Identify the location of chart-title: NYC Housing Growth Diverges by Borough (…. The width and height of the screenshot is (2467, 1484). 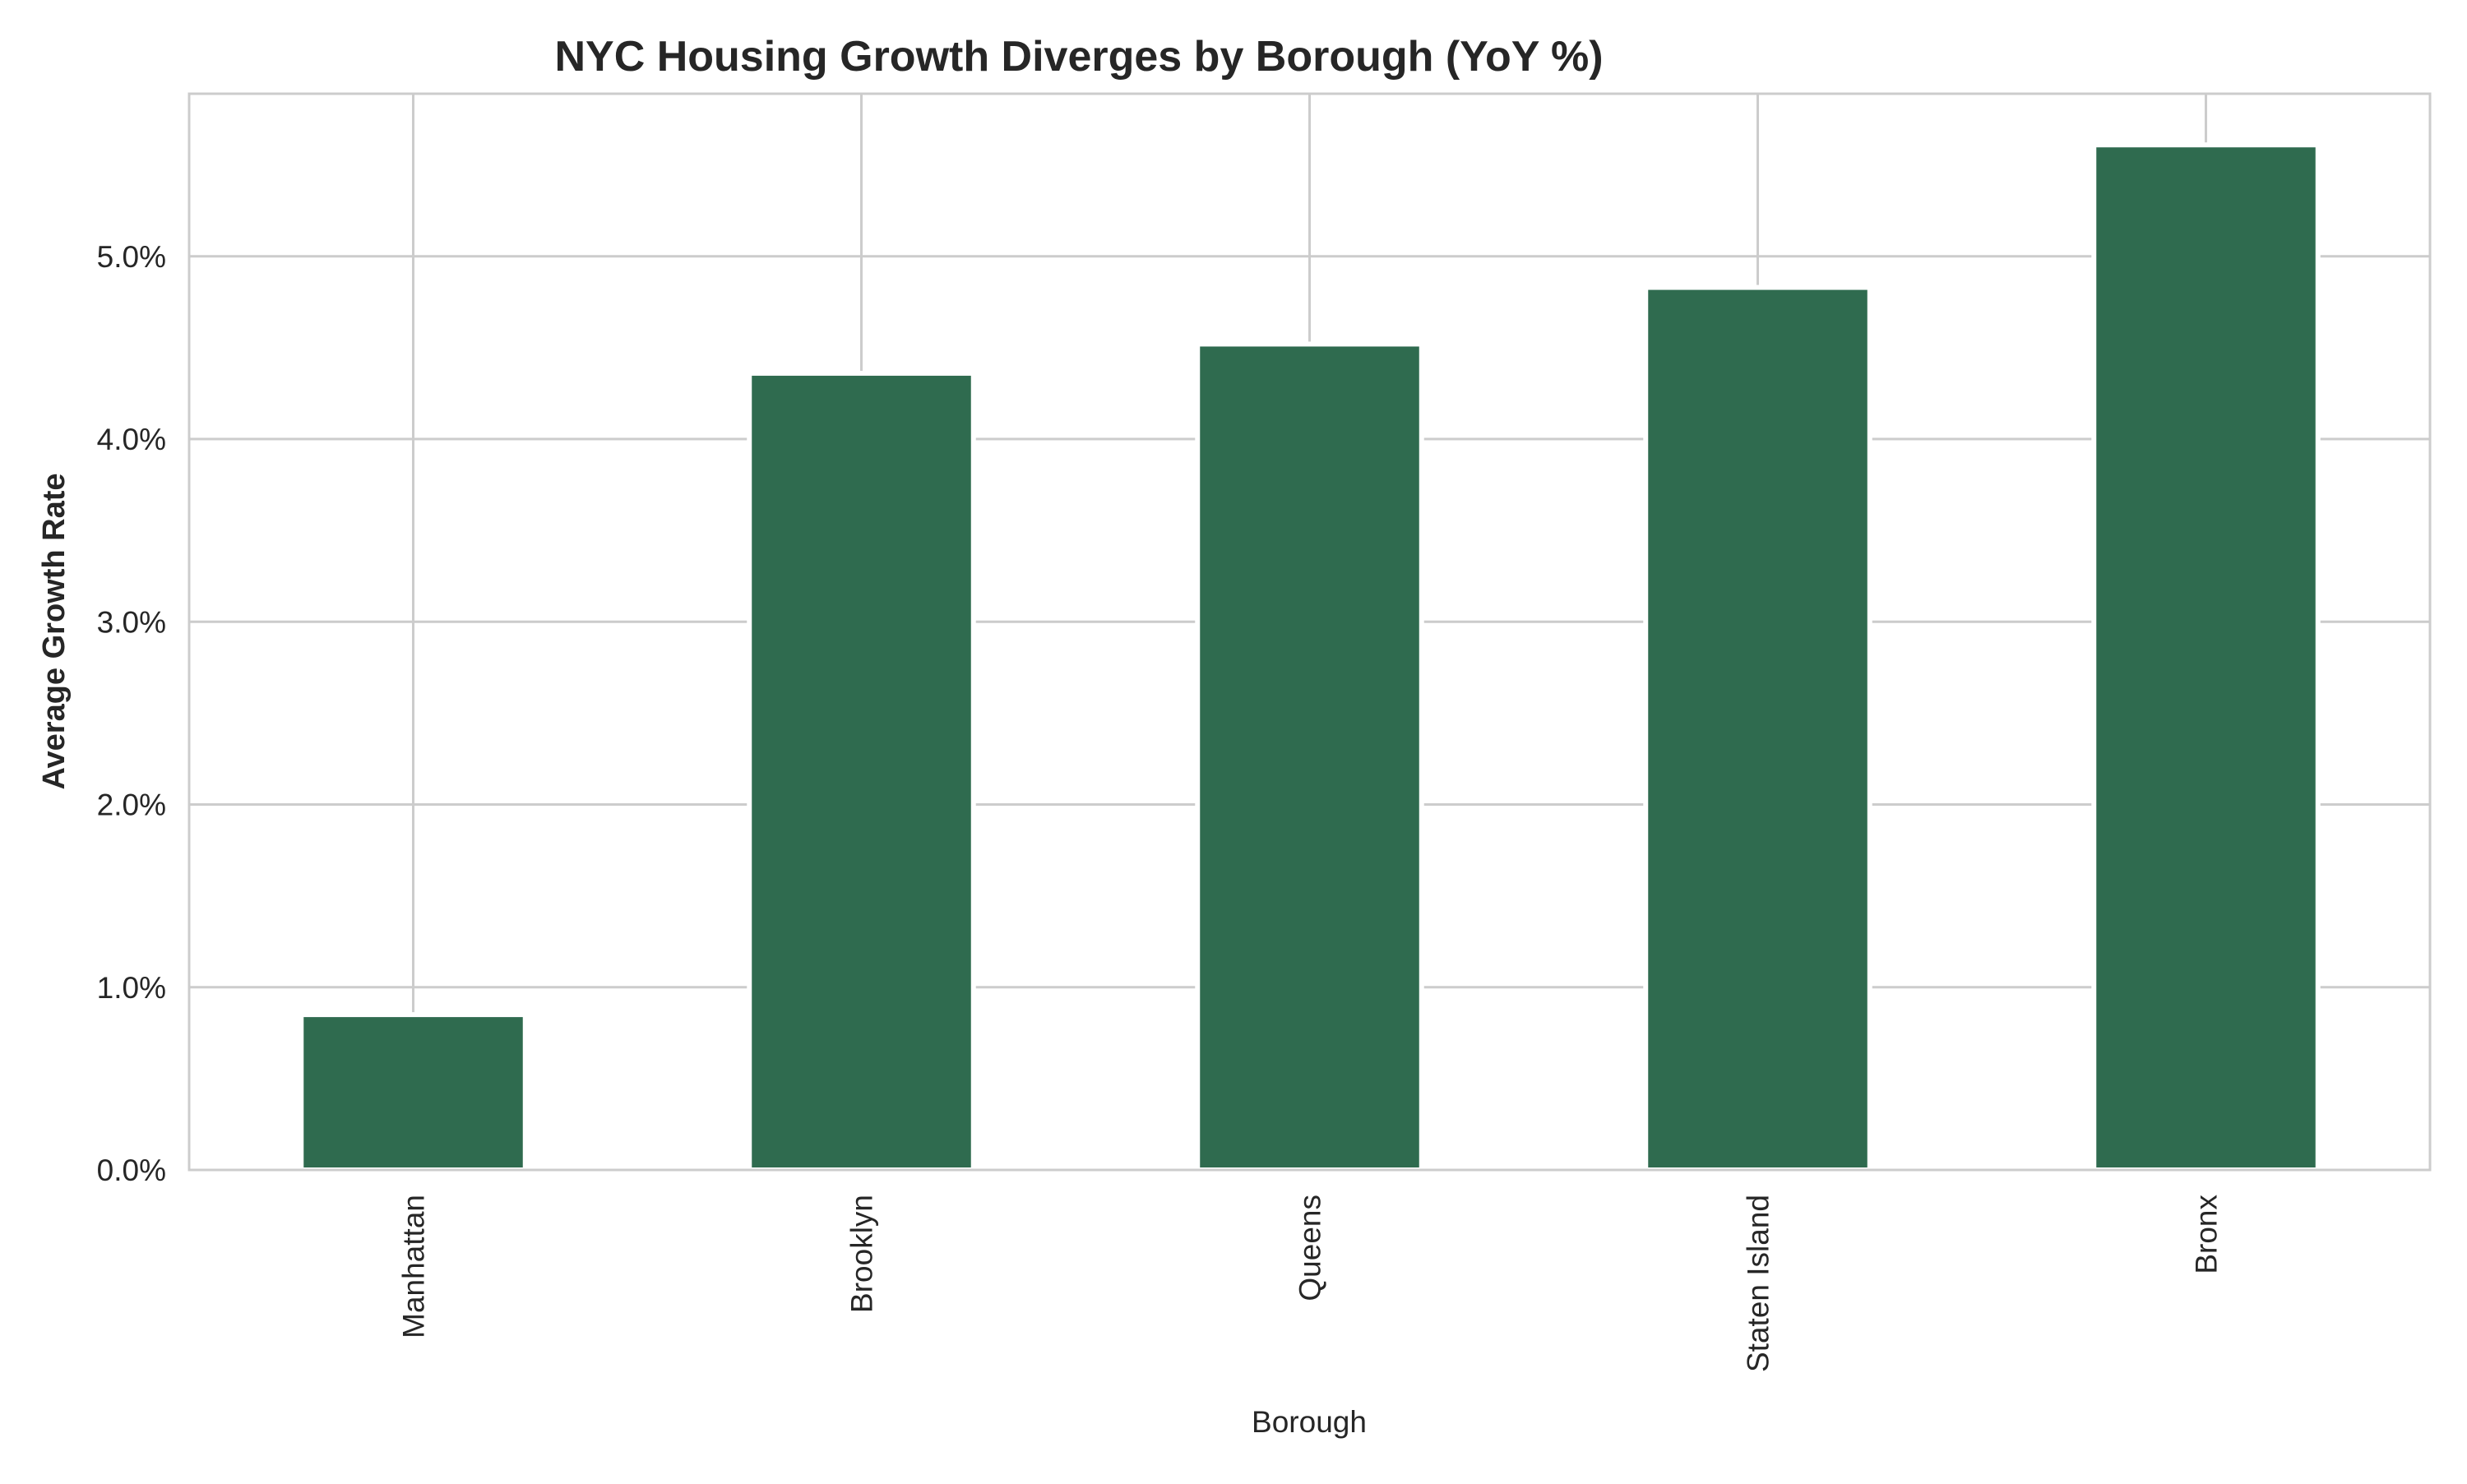
(1078, 57).